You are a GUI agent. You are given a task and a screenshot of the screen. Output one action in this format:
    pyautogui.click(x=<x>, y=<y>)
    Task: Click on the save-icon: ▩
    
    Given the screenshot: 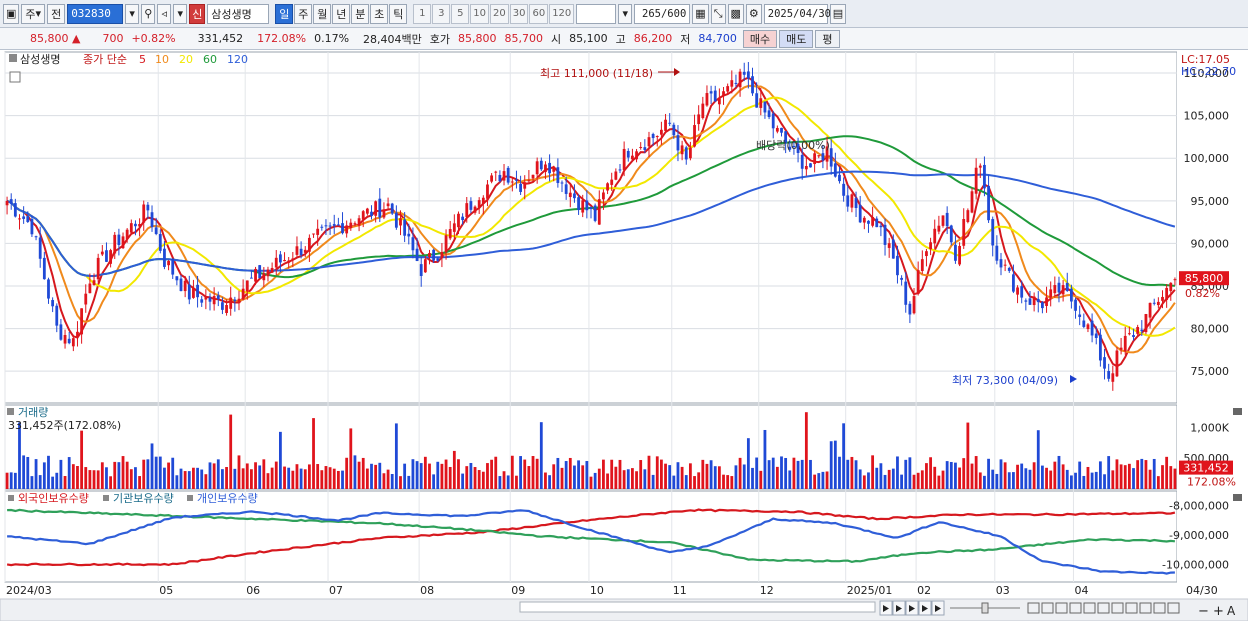 What is the action you would take?
    pyautogui.click(x=735, y=13)
    